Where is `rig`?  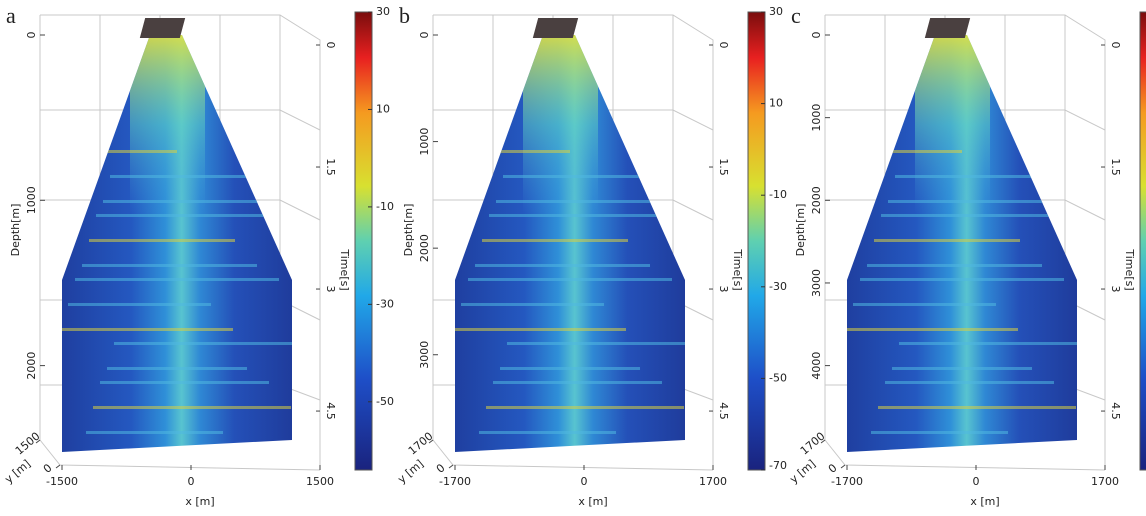 rig is located at coordinates (555, 28).